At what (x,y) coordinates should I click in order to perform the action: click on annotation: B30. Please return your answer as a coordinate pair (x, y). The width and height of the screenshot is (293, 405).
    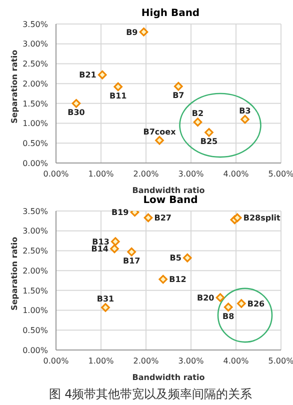
    Looking at the image, I should click on (77, 113).